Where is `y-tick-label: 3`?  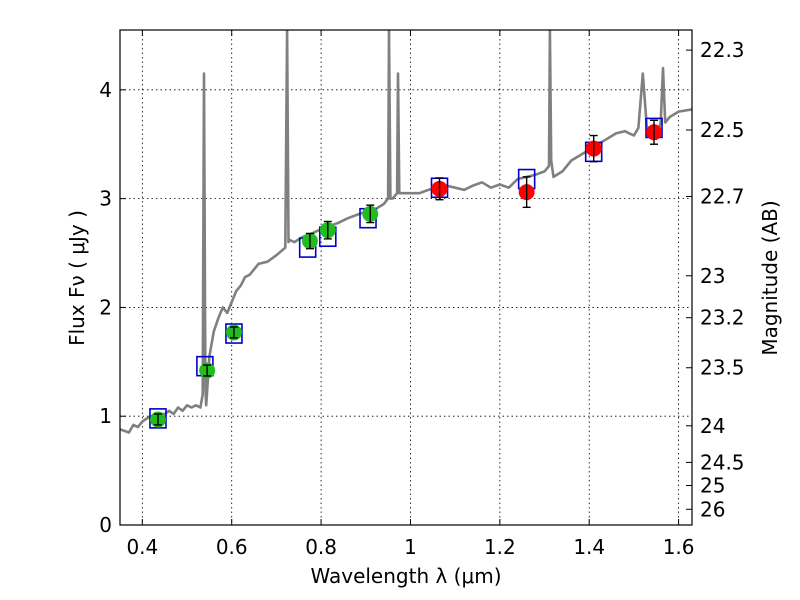
y-tick-label: 3 is located at coordinates (105, 199).